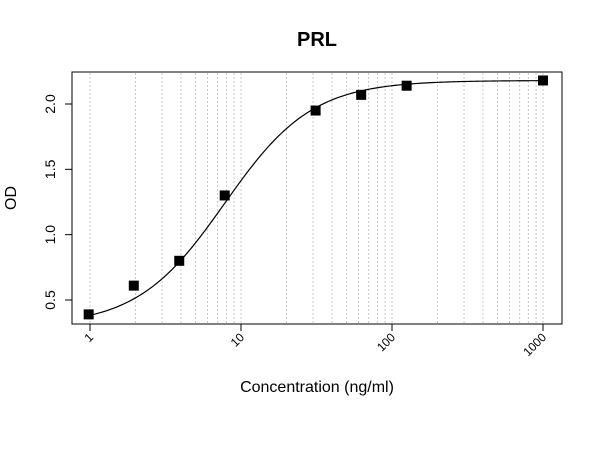  Describe the element at coordinates (317, 387) in the screenshot. I see `x-axis-label: Concentration (ng/ml)` at that location.